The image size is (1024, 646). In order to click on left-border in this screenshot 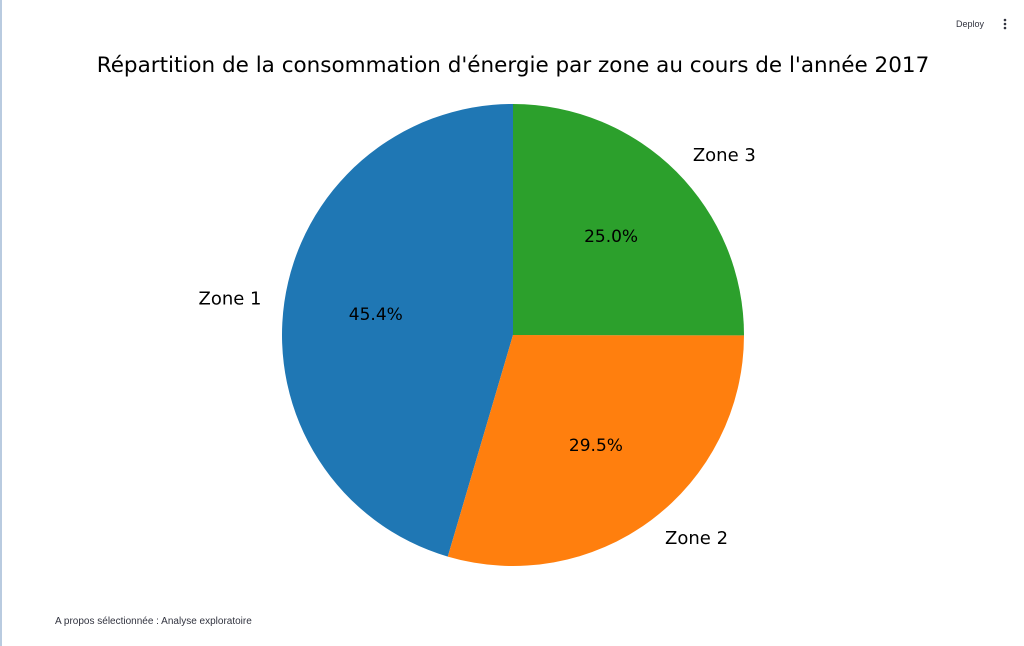, I will do `click(1, 323)`.